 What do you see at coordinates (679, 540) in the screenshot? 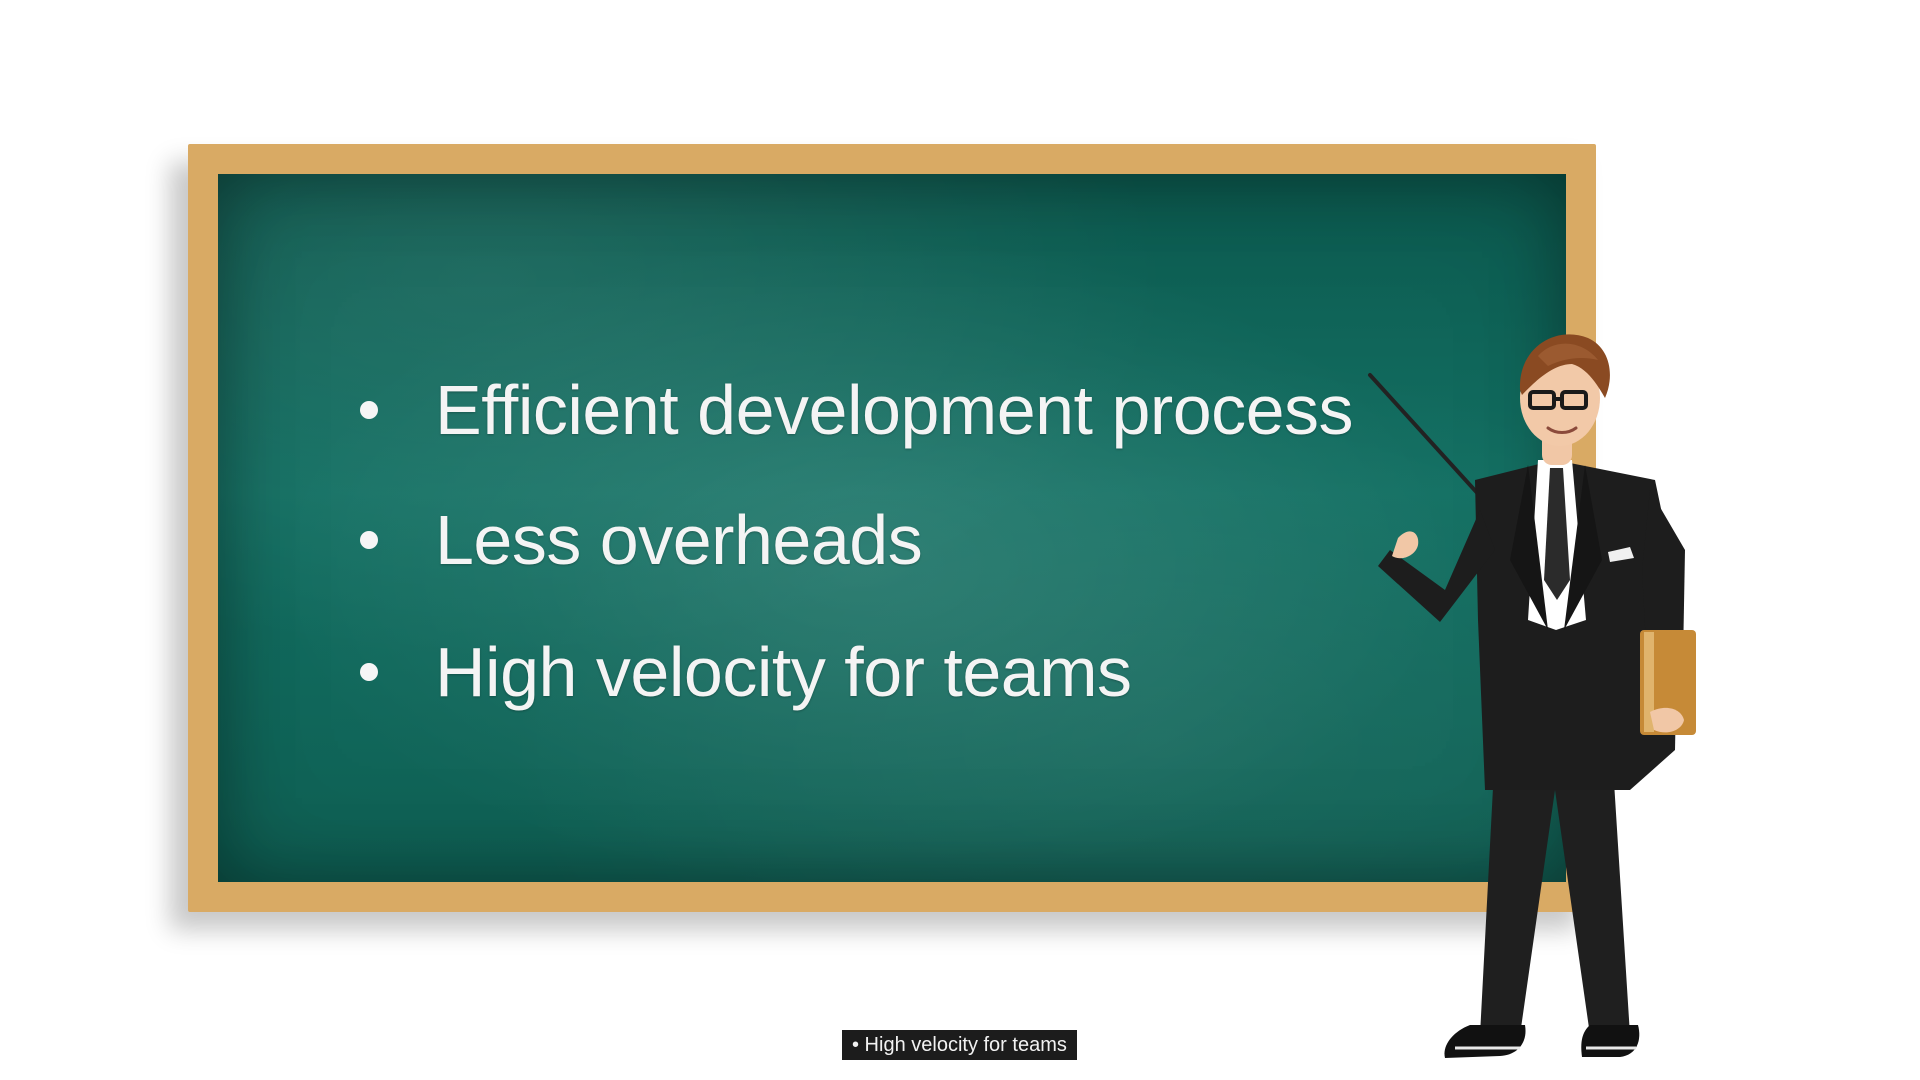
I see `bullet-text-2: Less overheads` at bounding box center [679, 540].